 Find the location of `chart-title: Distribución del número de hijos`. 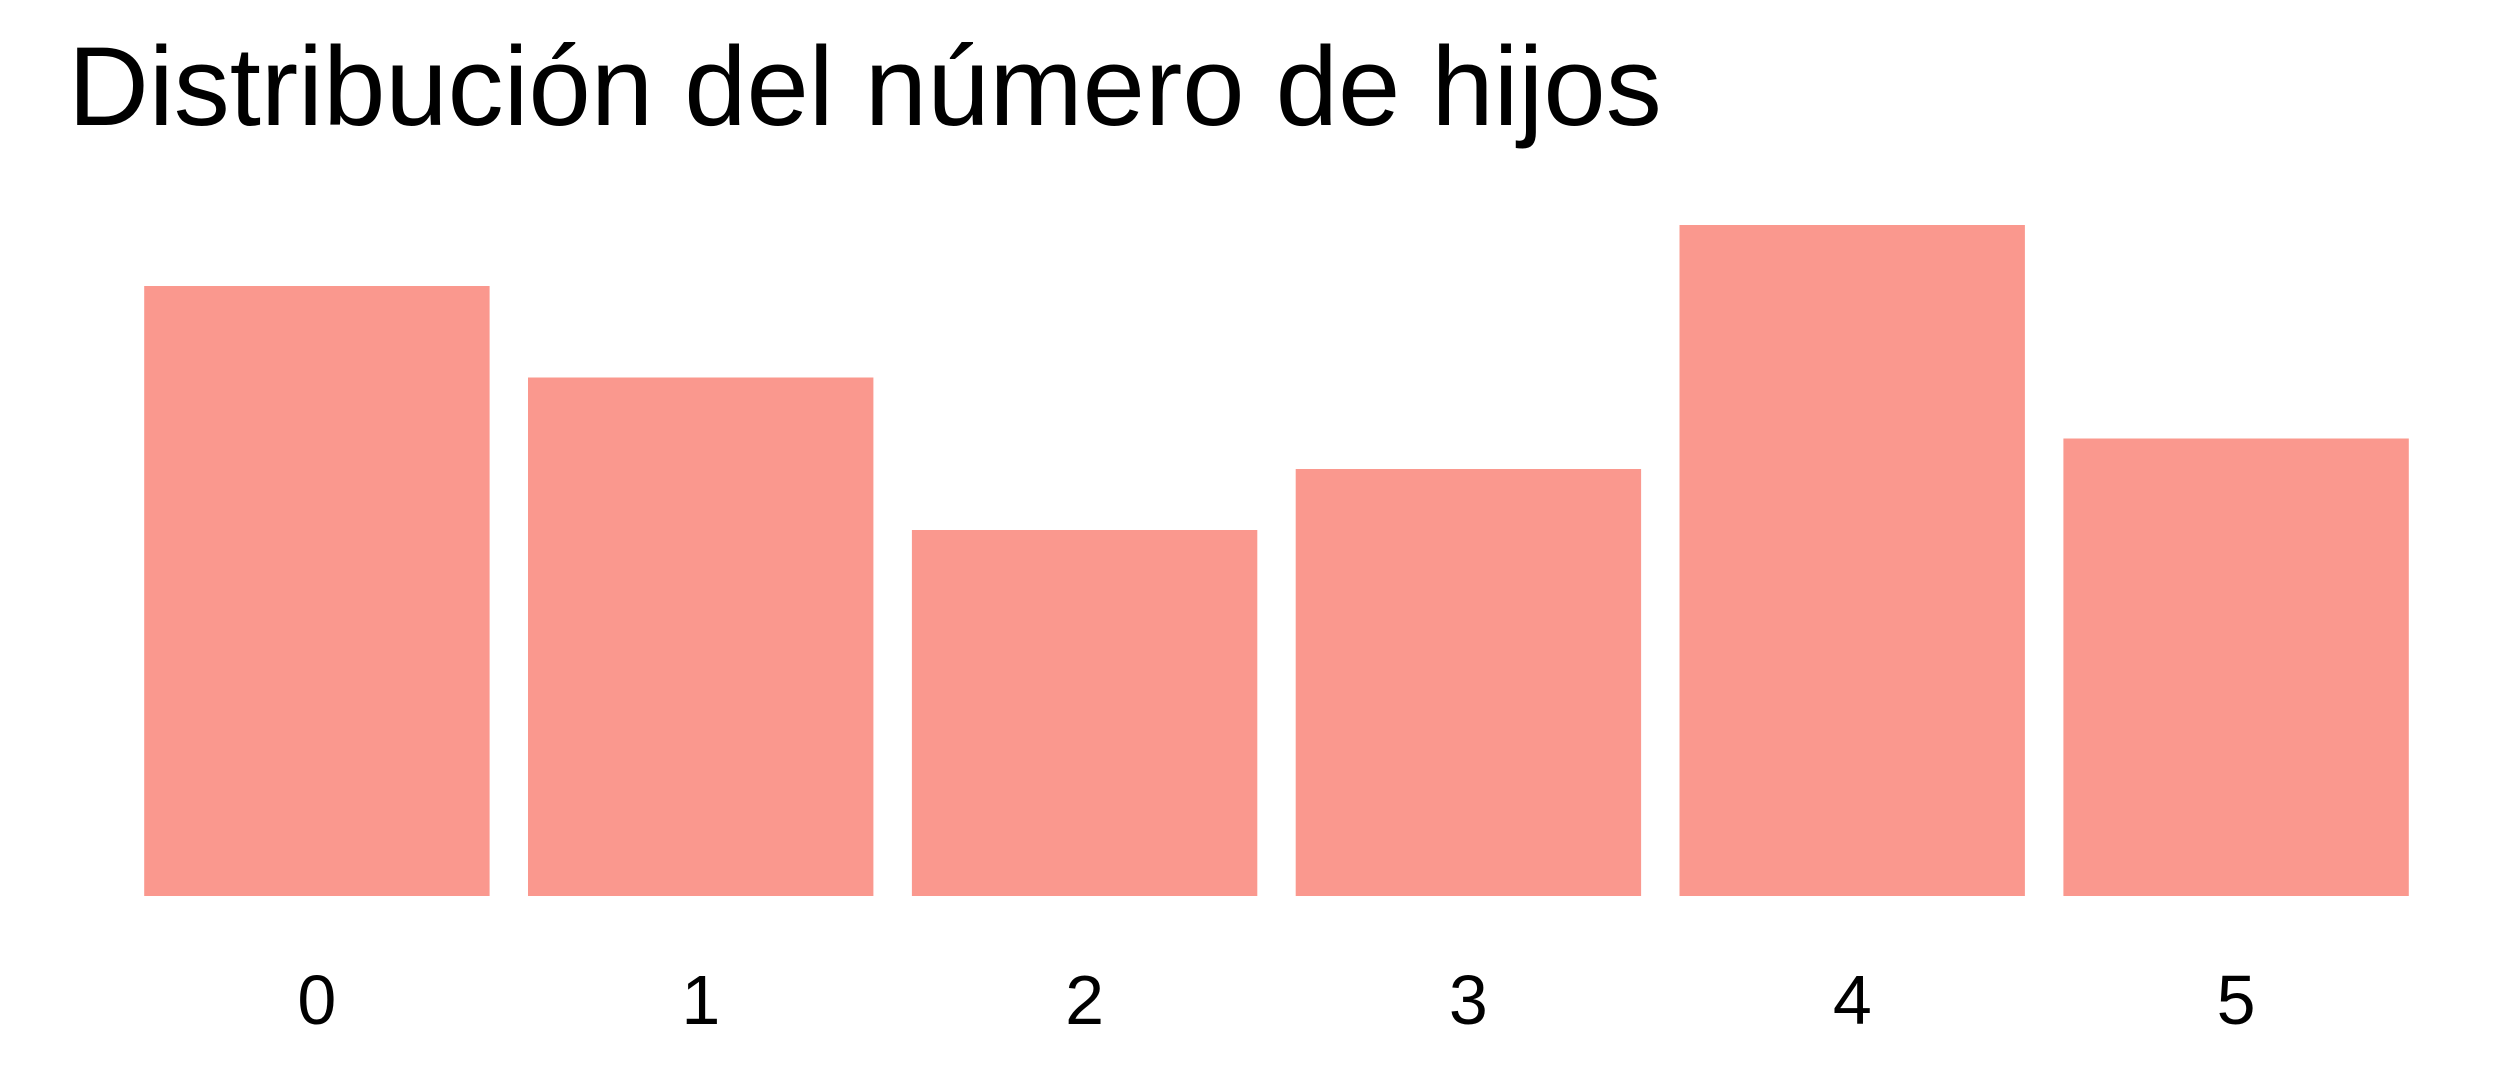

chart-title: Distribución del número de hijos is located at coordinates (865, 86).